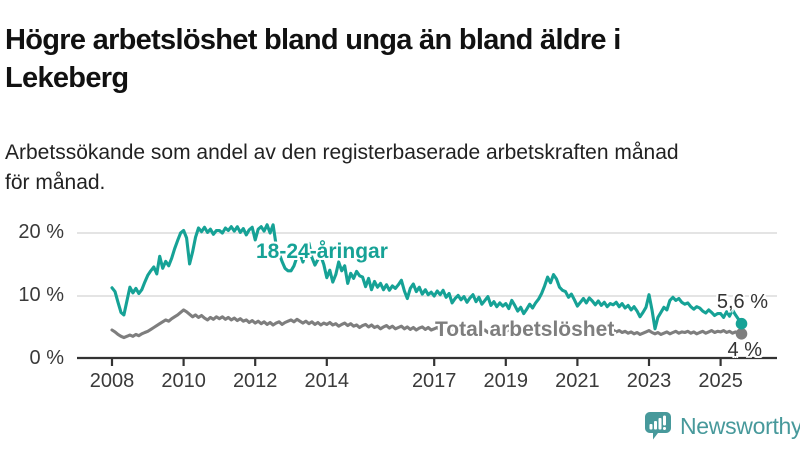  I want to click on x-tick-label: 2021, so click(577, 381).